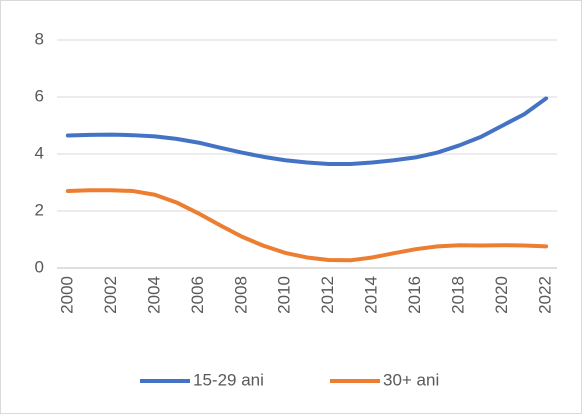 The width and height of the screenshot is (582, 419). I want to click on x-tick-label: 2000, so click(66, 295).